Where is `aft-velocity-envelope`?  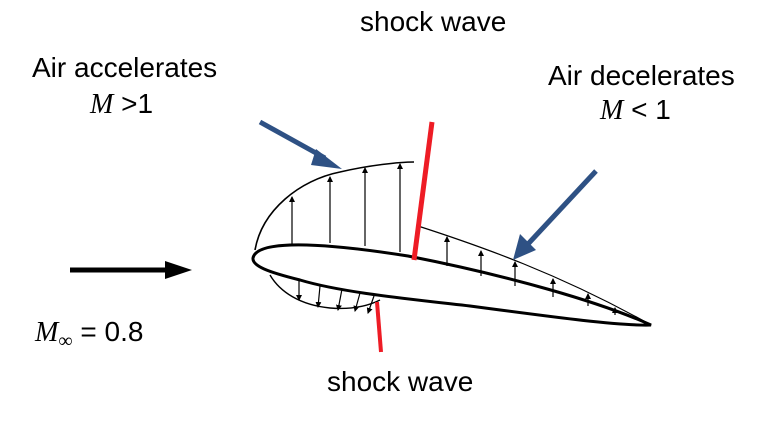 aft-velocity-envelope is located at coordinates (534, 275).